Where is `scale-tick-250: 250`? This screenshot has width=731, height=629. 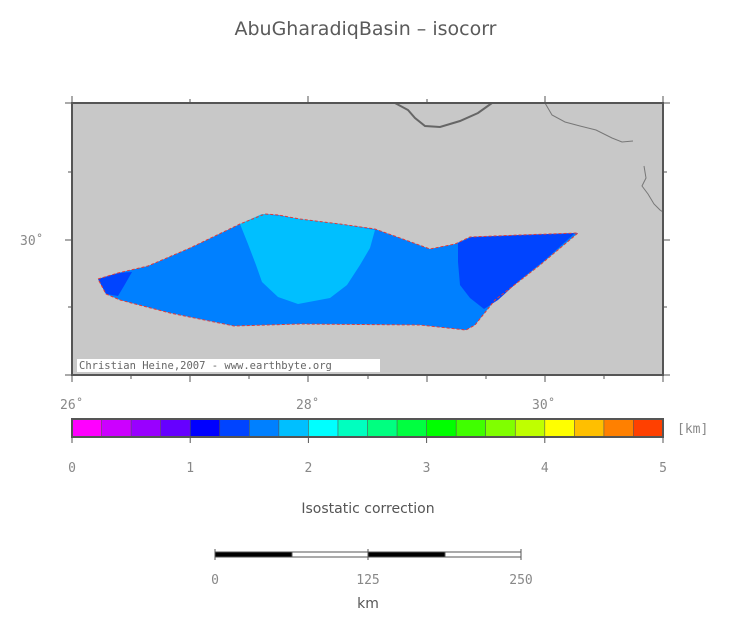
scale-tick-250: 250 is located at coordinates (520, 580).